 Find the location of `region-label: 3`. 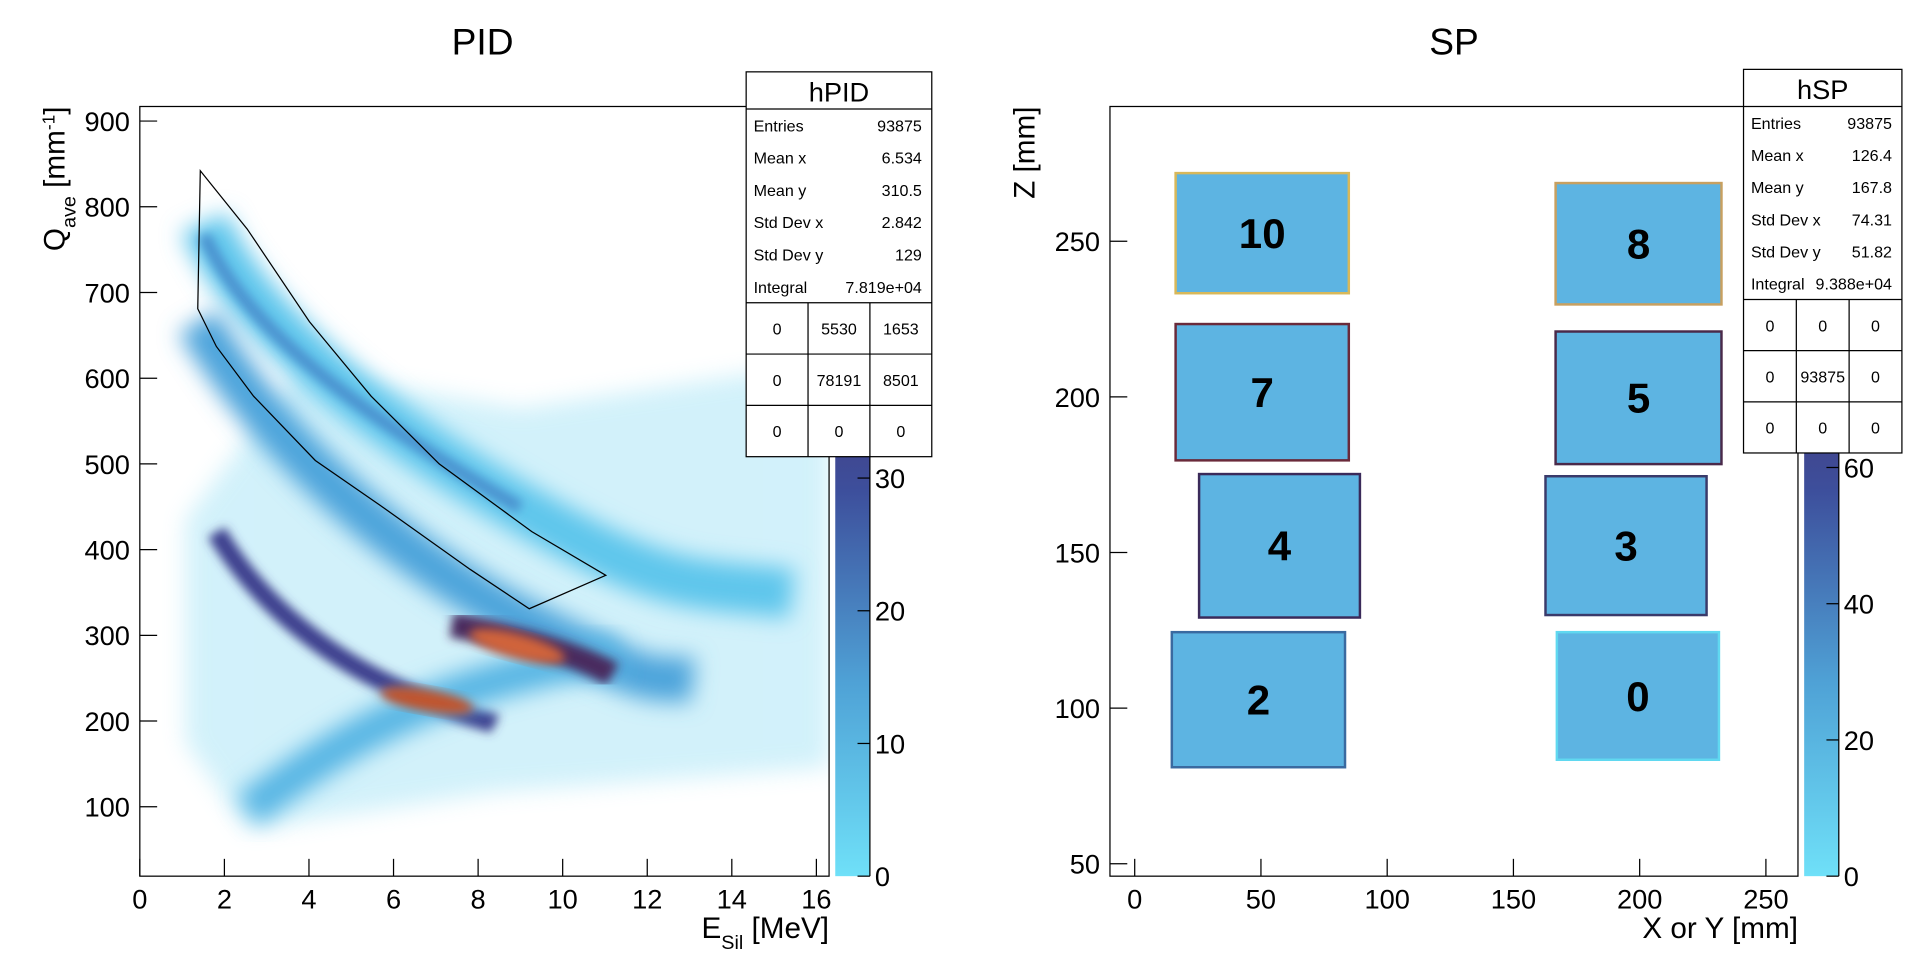

region-label: 3 is located at coordinates (1625, 545).